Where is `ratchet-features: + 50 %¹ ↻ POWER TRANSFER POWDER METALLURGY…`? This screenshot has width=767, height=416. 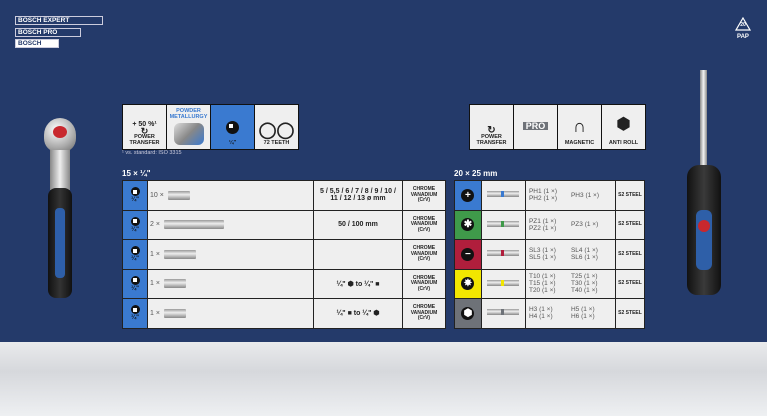 ratchet-features: + 50 %¹ ↻ POWER TRANSFER POWDER METALLURGY… is located at coordinates (210, 127).